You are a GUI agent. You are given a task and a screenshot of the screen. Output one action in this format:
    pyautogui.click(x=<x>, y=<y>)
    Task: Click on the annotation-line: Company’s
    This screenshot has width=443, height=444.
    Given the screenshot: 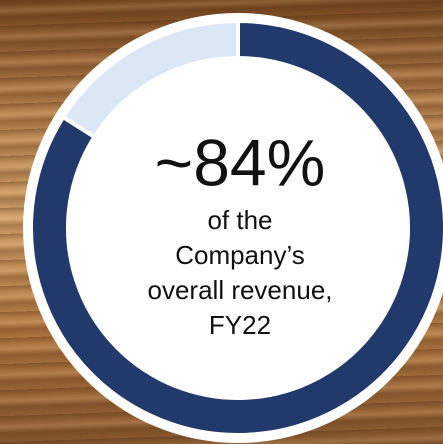 What is the action you would take?
    pyautogui.click(x=240, y=255)
    